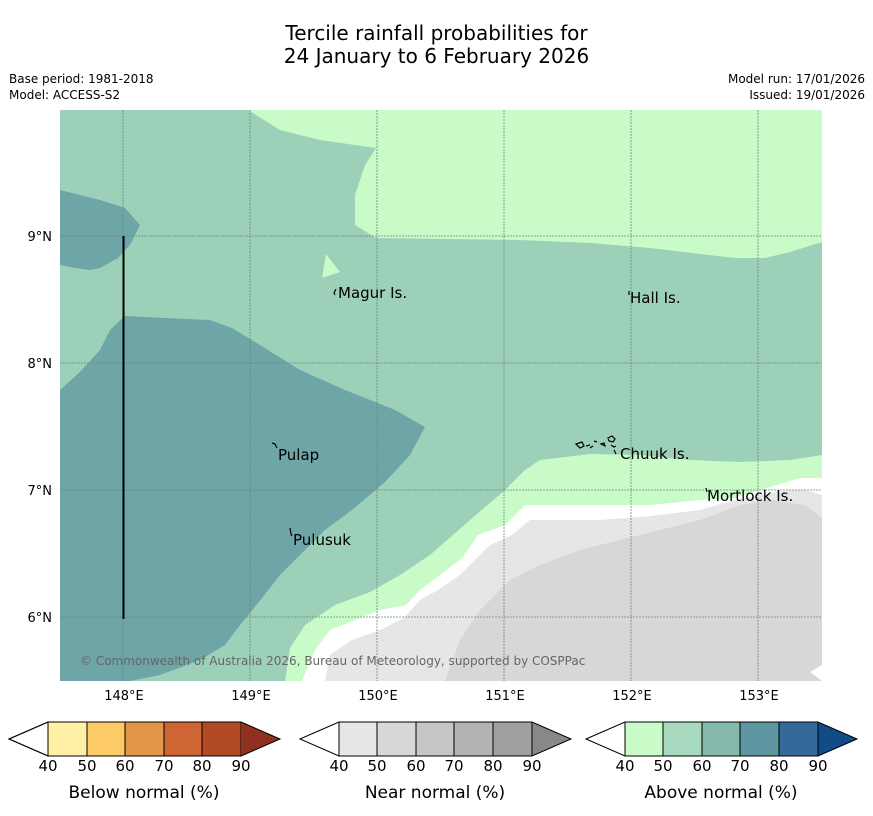  I want to click on label-mortlock: Mortlock Is., so click(750, 496).